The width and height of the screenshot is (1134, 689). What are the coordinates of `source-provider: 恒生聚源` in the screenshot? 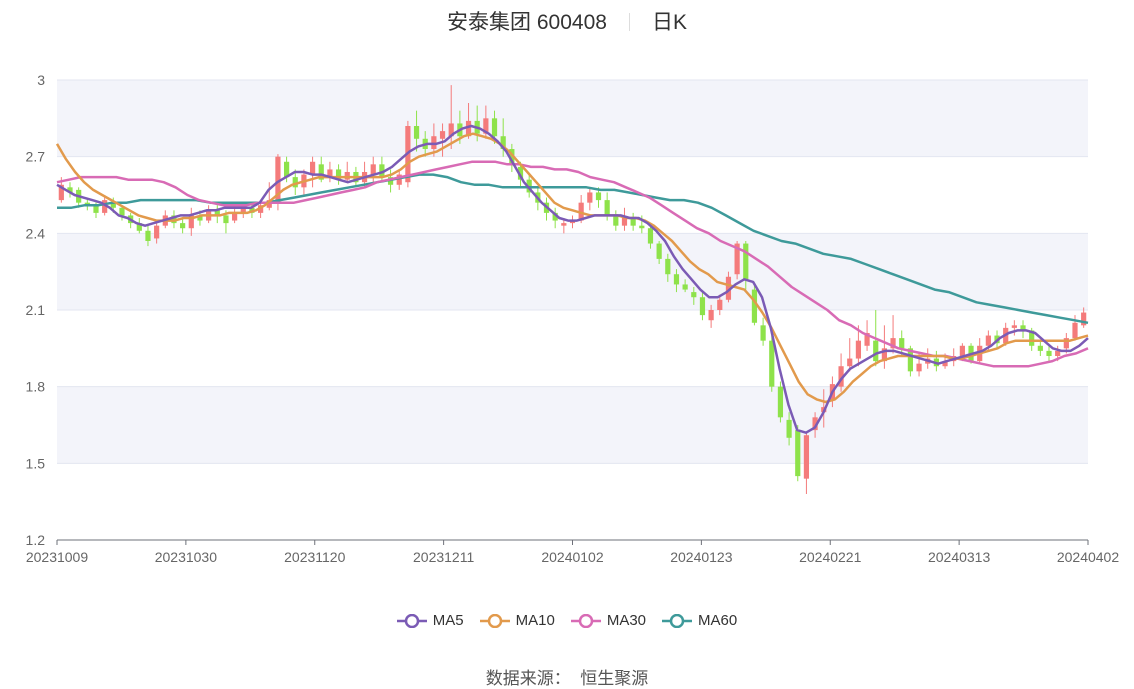 It's located at (614, 678).